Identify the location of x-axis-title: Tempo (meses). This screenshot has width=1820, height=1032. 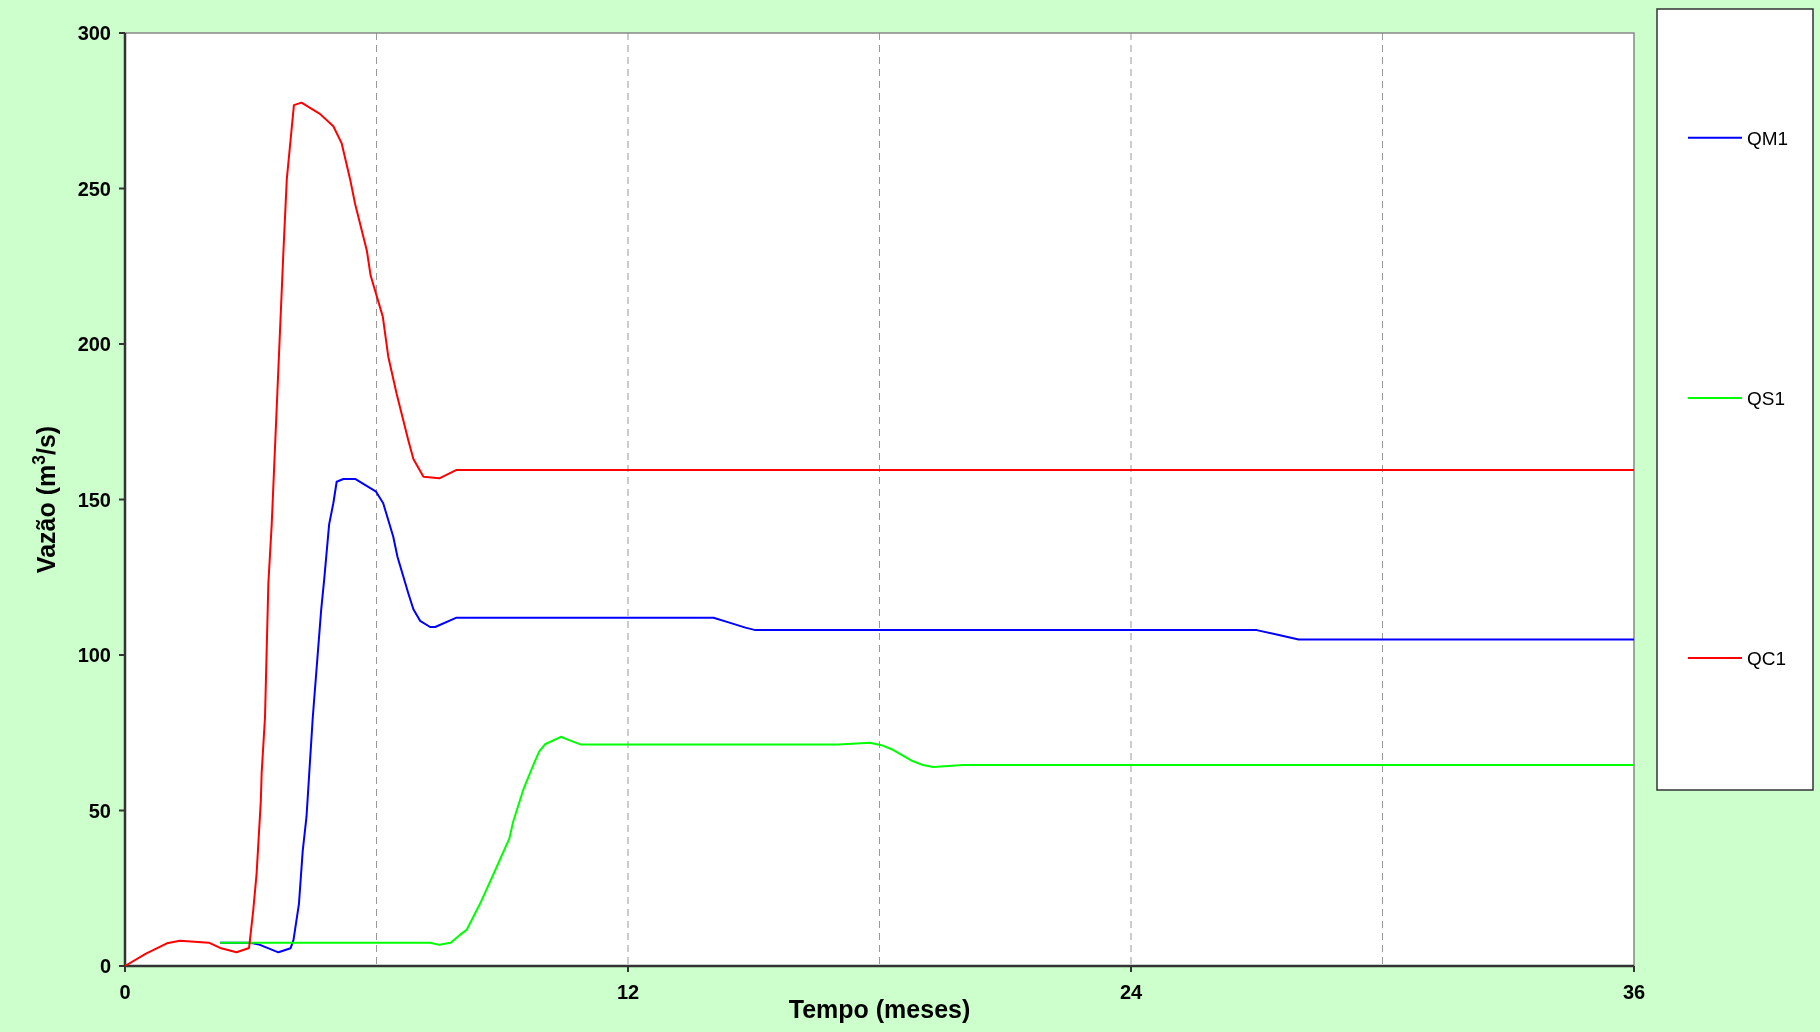
(879, 1009).